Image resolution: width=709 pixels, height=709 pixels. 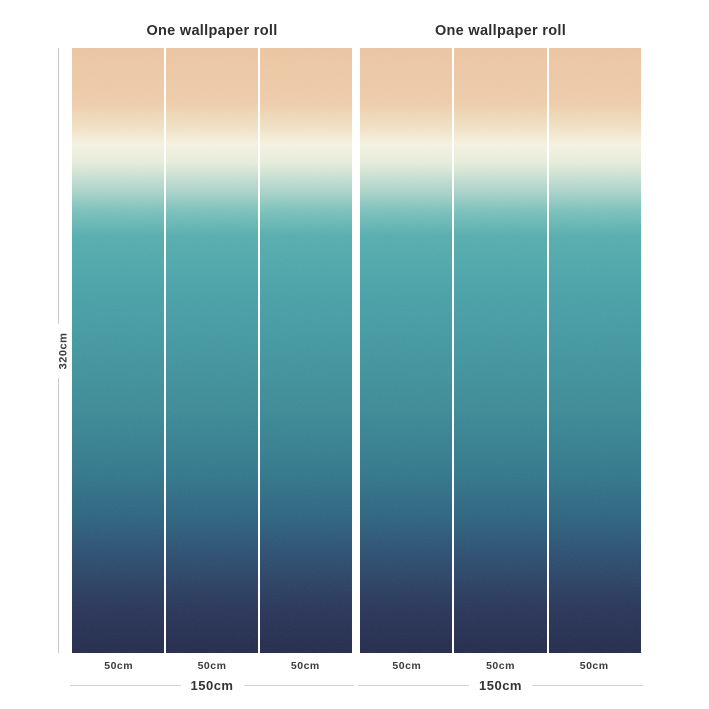 What do you see at coordinates (500, 31) in the screenshot?
I see `roll-title-right: One wallpaper roll` at bounding box center [500, 31].